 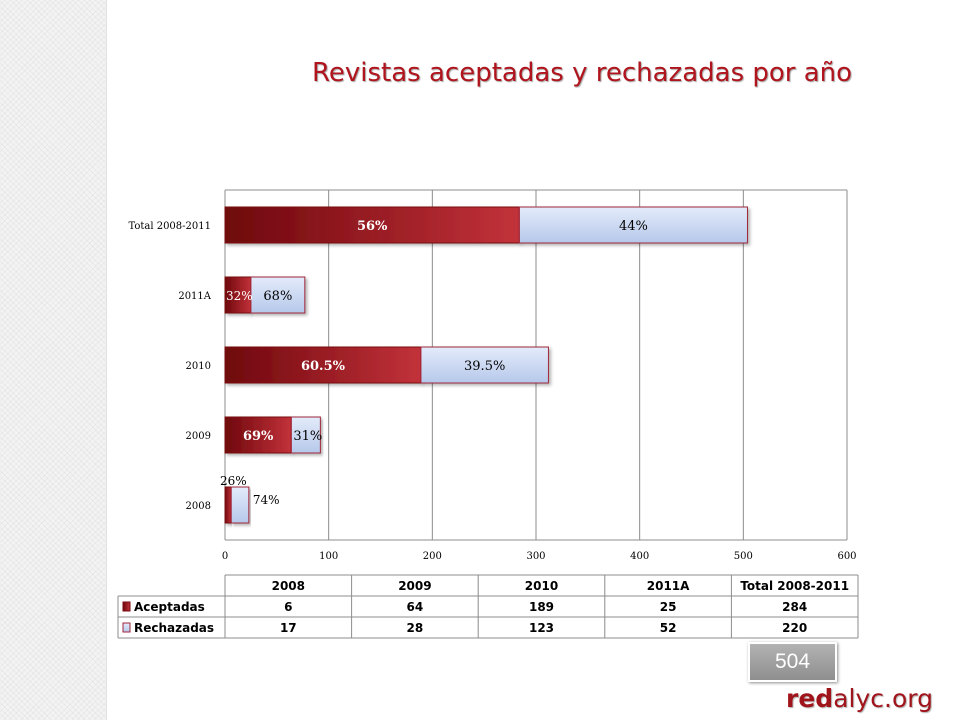 I want to click on x-tick-label: 600, so click(x=846, y=556).